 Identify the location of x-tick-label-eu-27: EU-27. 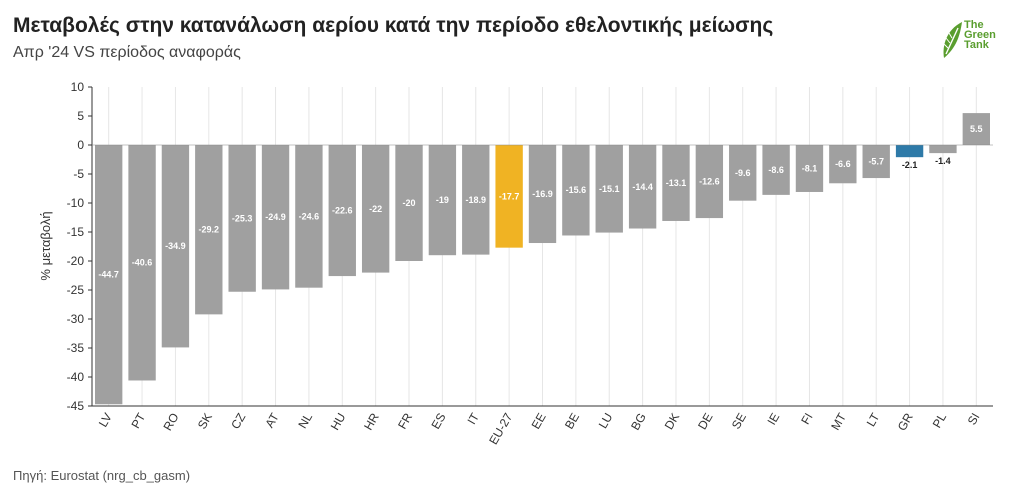
(500, 428).